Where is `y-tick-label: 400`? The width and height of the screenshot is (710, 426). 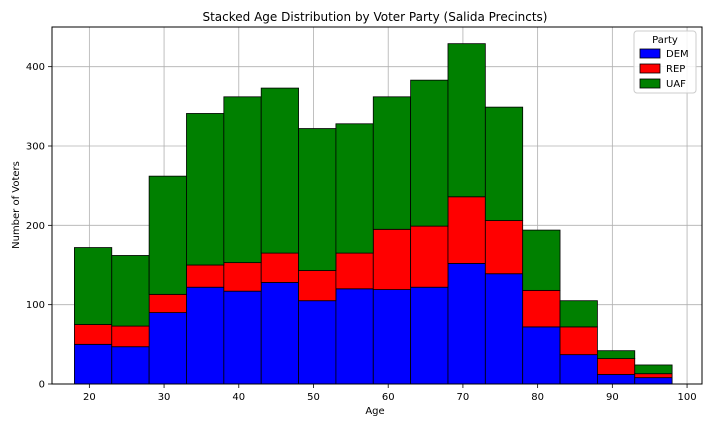 y-tick-label: 400 is located at coordinates (35, 67).